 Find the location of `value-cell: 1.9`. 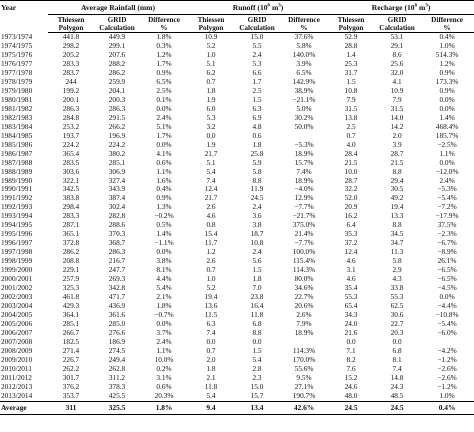

value-cell: 1.9 is located at coordinates (211, 99).